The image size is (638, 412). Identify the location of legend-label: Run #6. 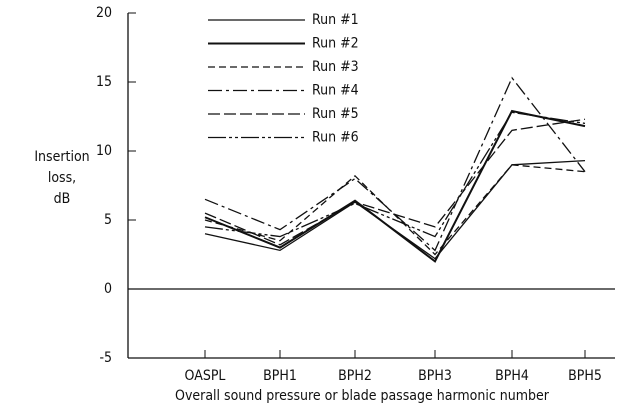
(335, 138).